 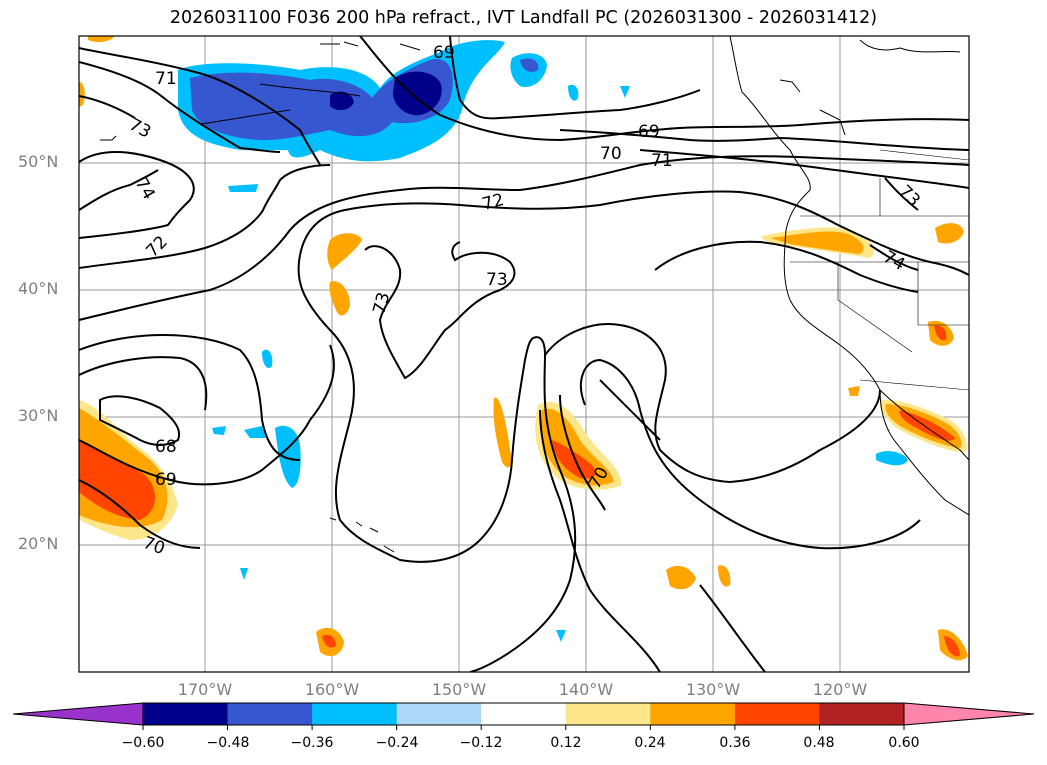 What do you see at coordinates (205, 689) in the screenshot?
I see `lon-label: 170°W` at bounding box center [205, 689].